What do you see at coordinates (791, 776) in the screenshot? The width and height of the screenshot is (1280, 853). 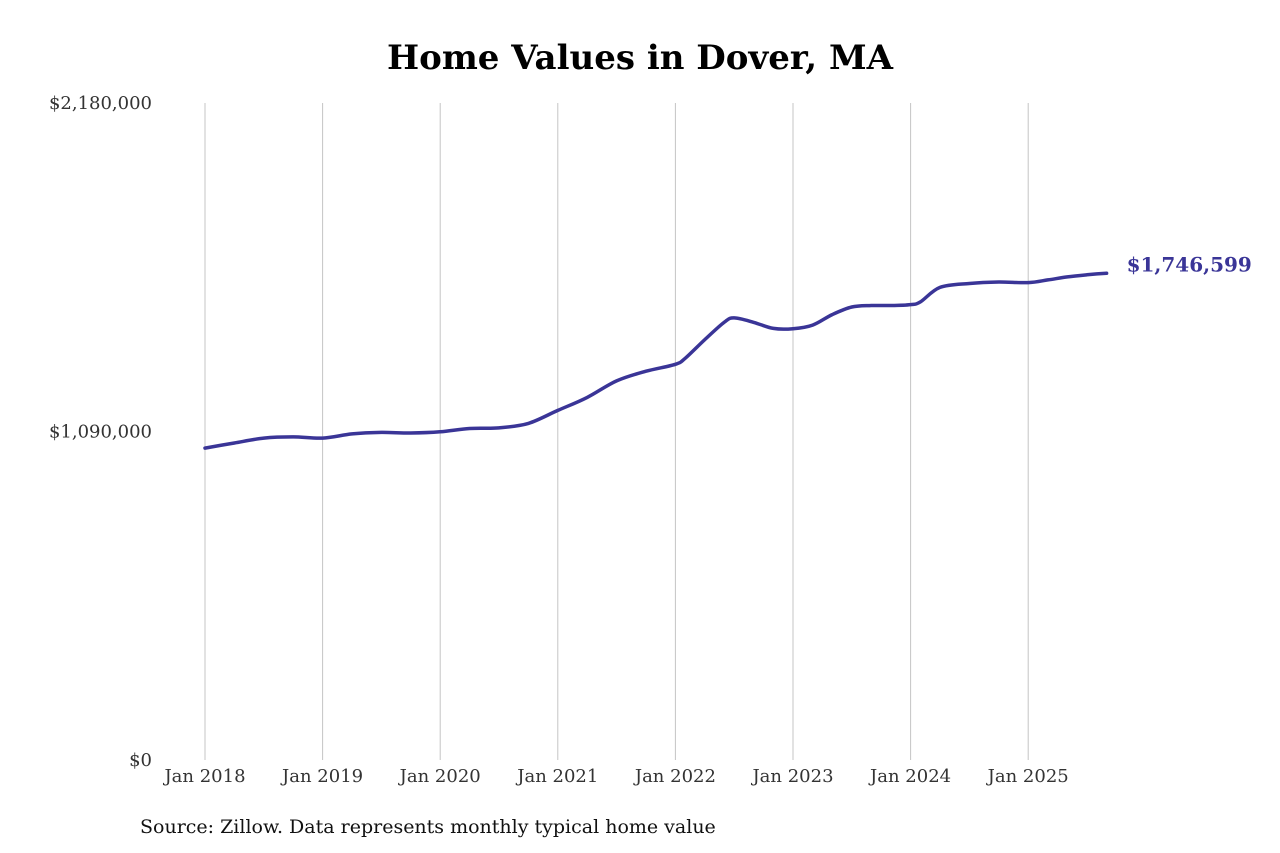 I see `x-tick-label: Jan 2023` at bounding box center [791, 776].